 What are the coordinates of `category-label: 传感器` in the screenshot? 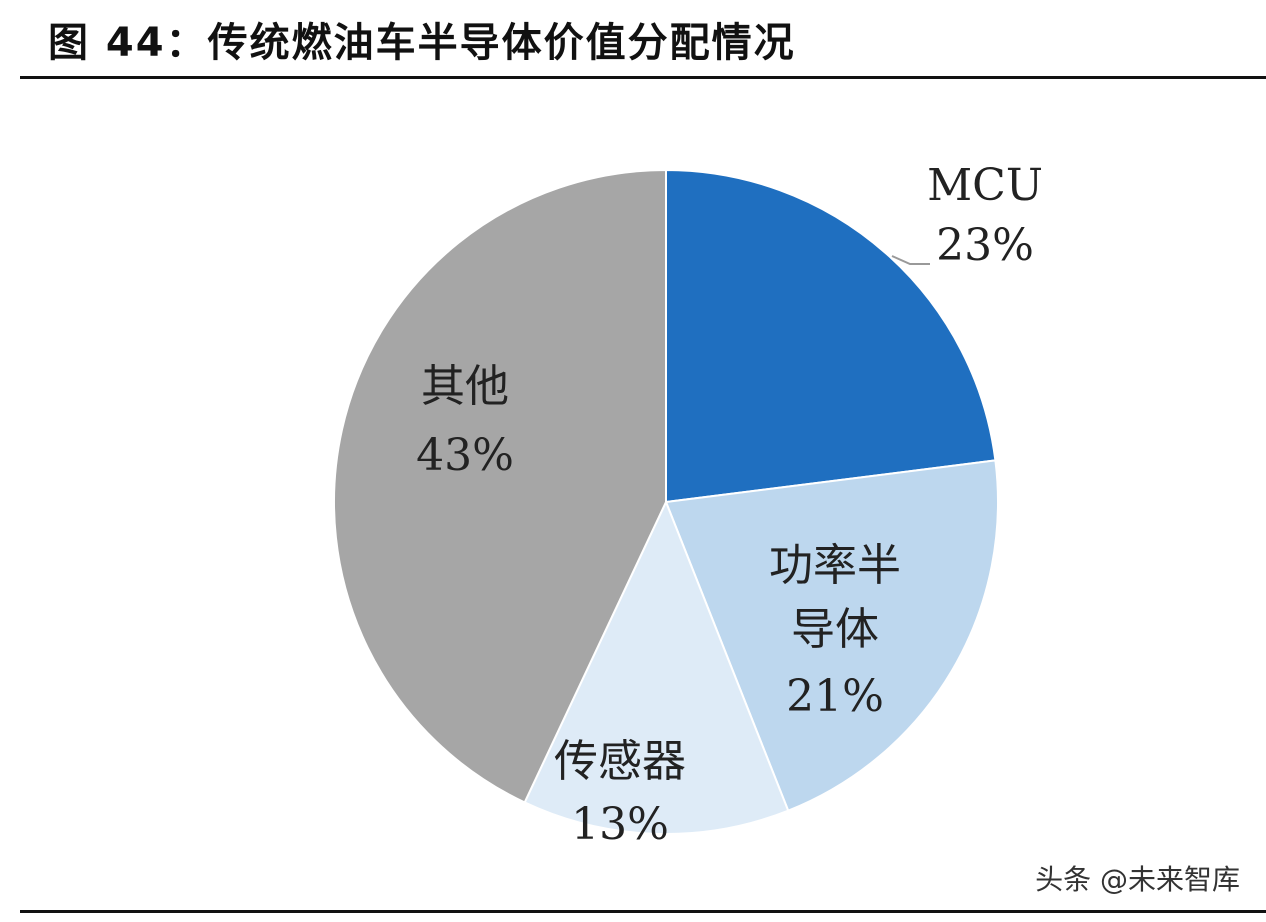 It's located at (620, 761).